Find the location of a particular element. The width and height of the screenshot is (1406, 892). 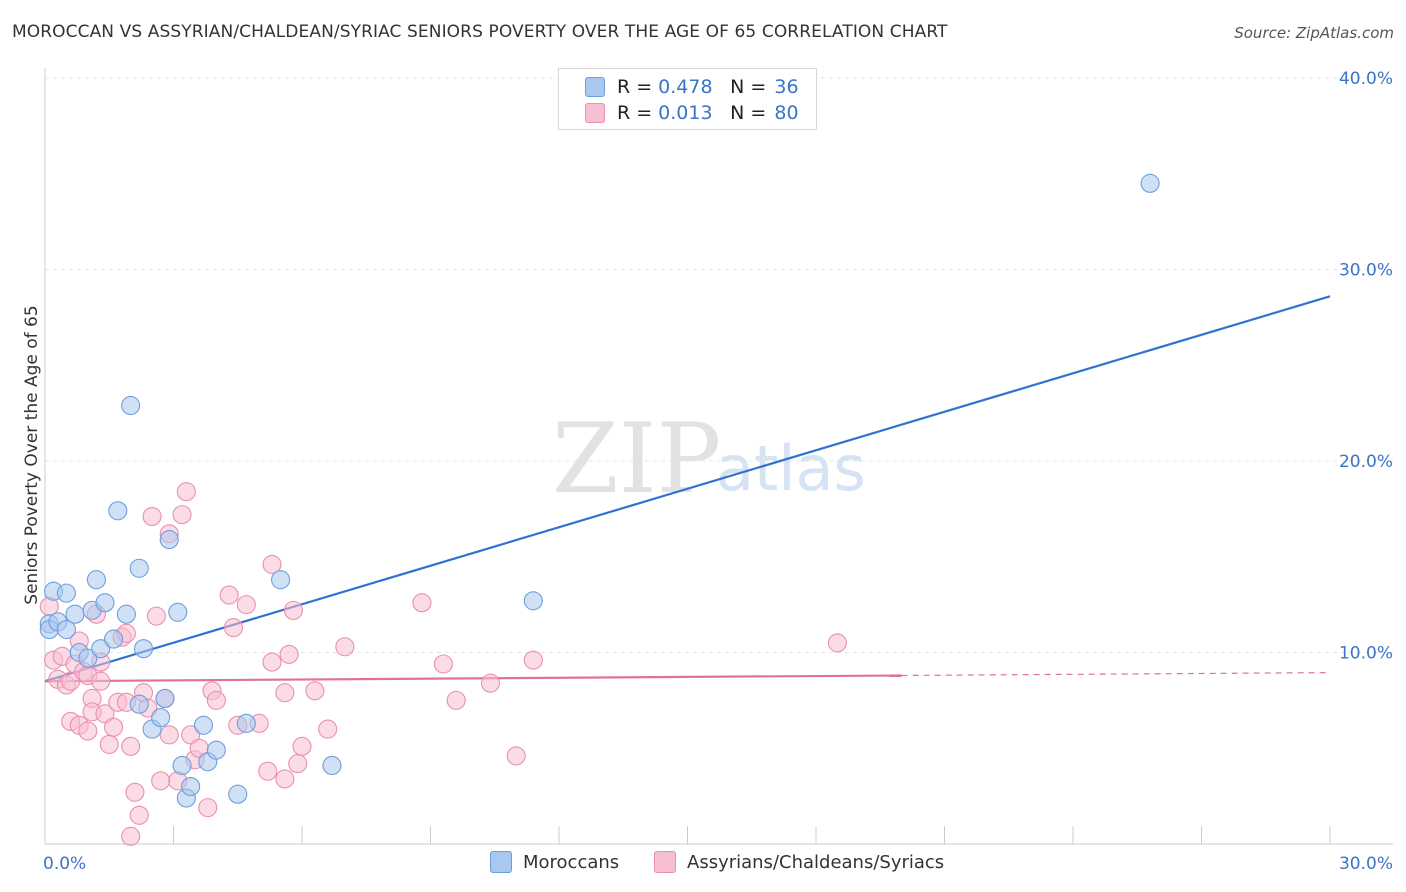

trendline-assyrians is located at coordinates (473, 678).